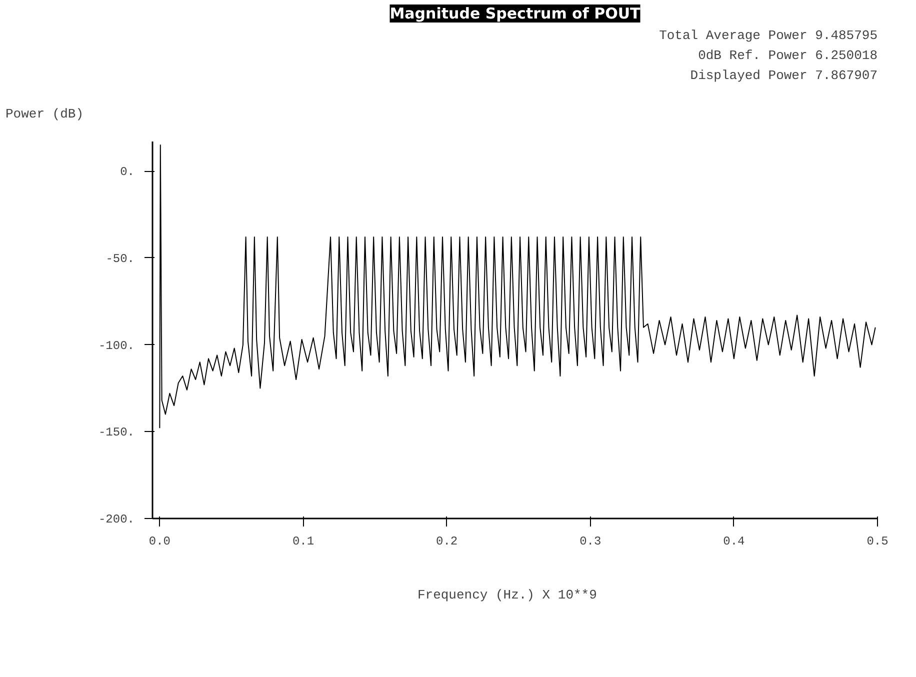 Image resolution: width=916 pixels, height=677 pixels. I want to click on x-tick-label: 0.1, so click(303, 541).